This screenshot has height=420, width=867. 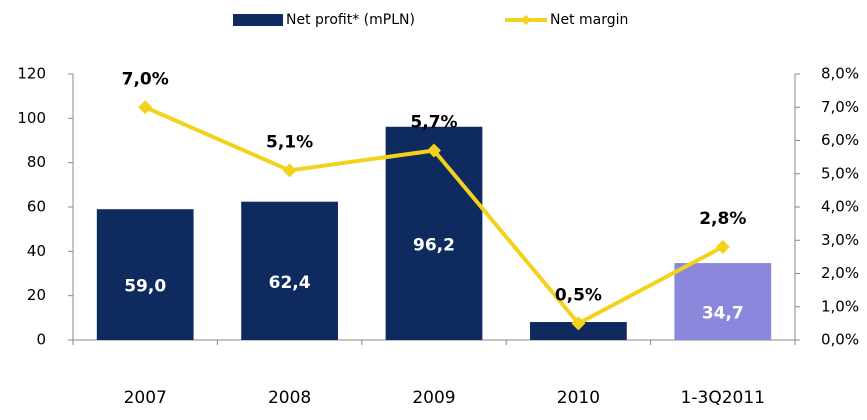 I want to click on legend-label: Net margin, so click(x=589, y=20).